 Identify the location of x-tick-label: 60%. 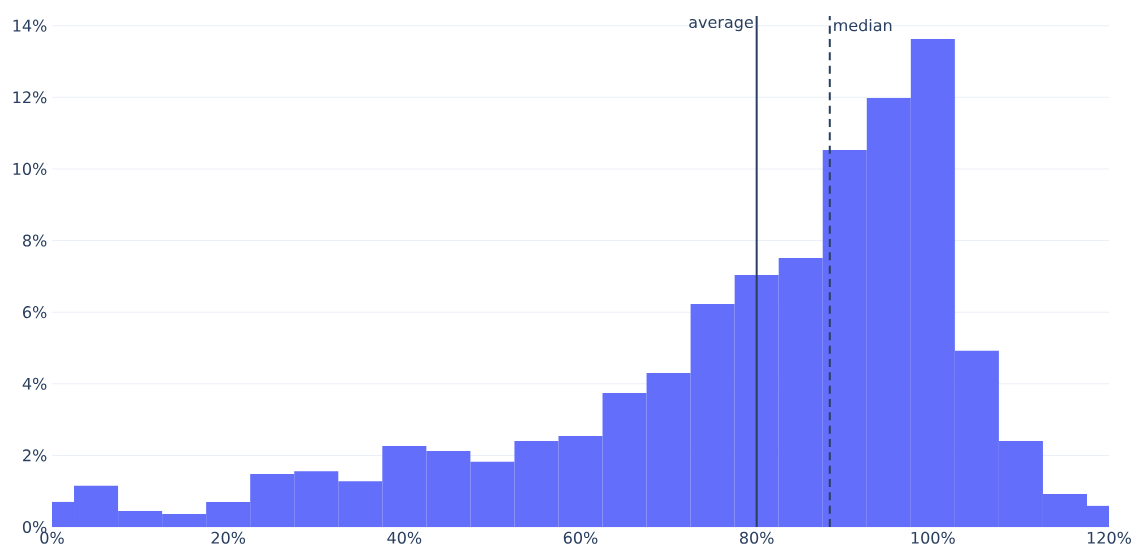
(580, 537).